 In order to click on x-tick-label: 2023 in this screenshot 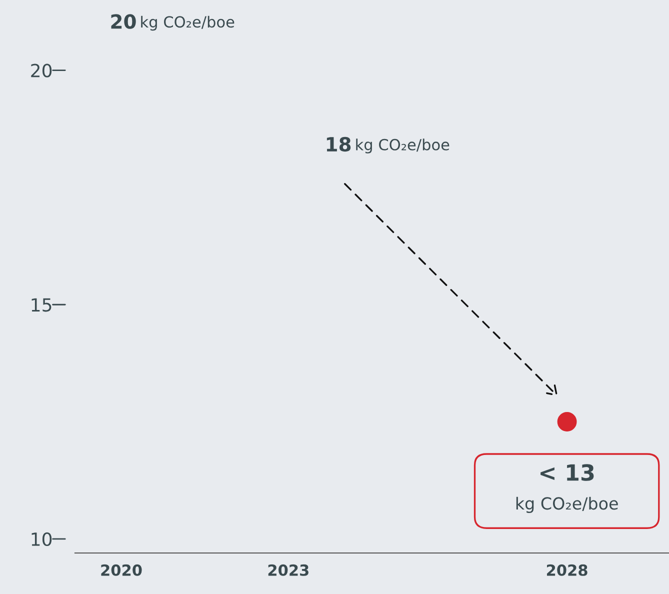, I will do `click(288, 570)`.